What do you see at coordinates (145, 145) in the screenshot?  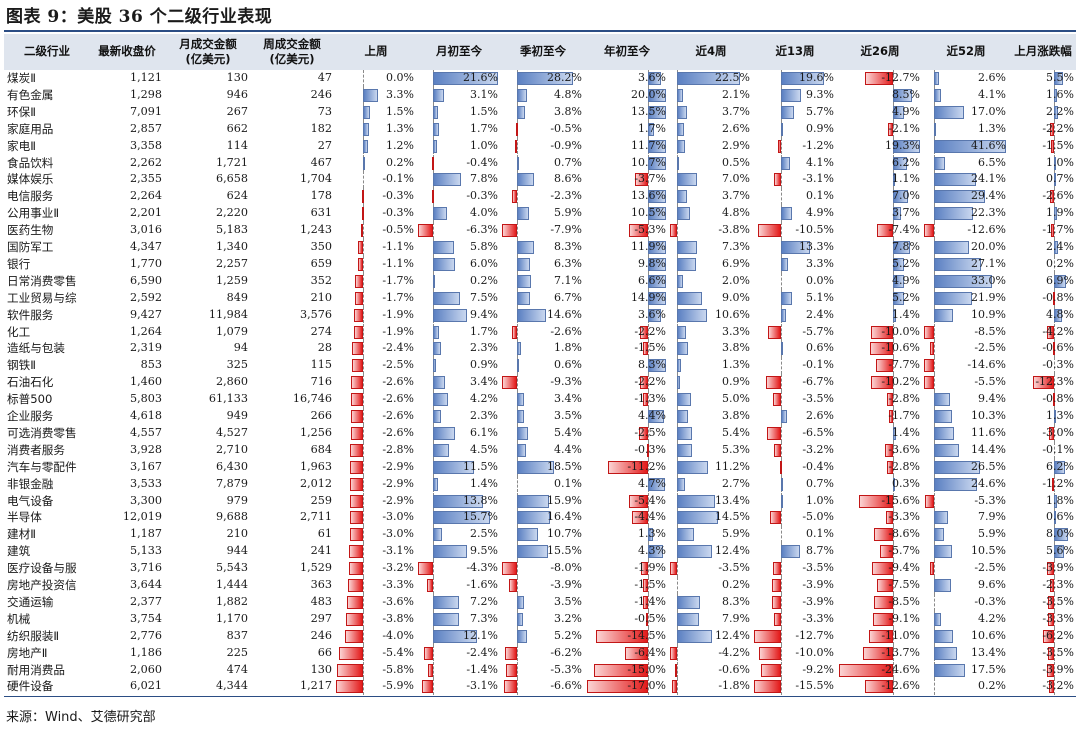 I see `table-cell: 3,358` at bounding box center [145, 145].